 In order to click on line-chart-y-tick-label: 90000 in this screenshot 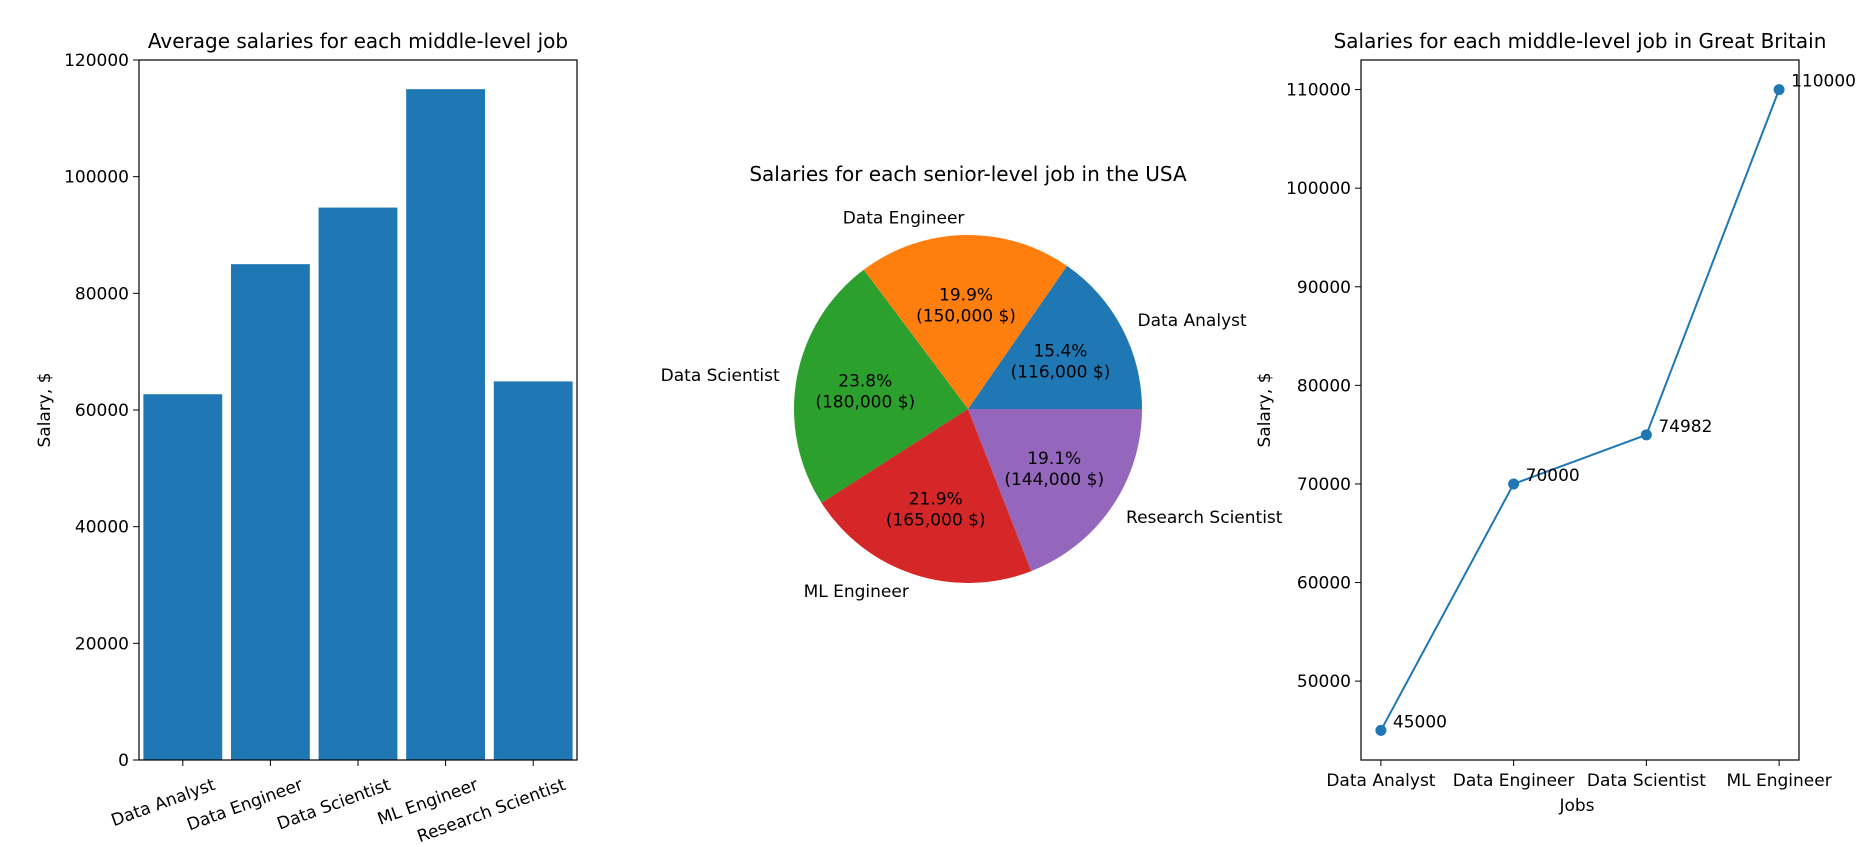, I will do `click(1324, 288)`.